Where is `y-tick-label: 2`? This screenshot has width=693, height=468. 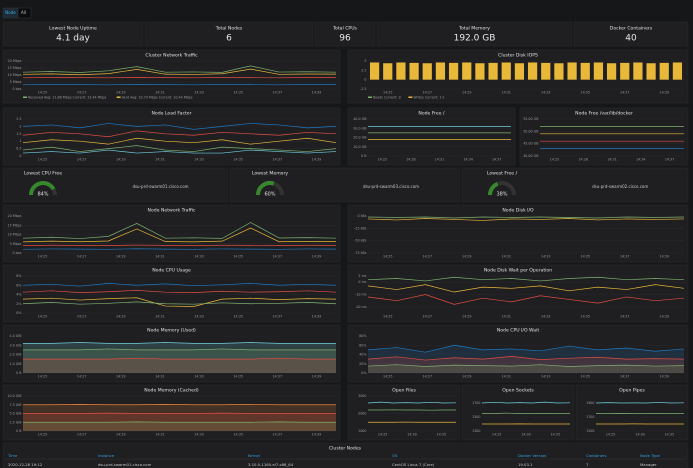 y-tick-label: 2 is located at coordinates (20, 126).